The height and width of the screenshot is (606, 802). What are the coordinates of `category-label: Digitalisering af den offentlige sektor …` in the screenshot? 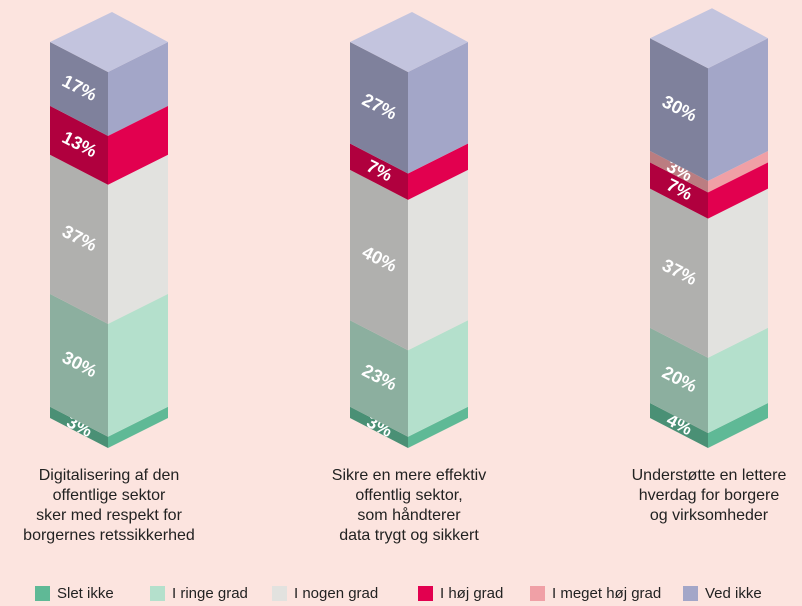 It's located at (109, 505).